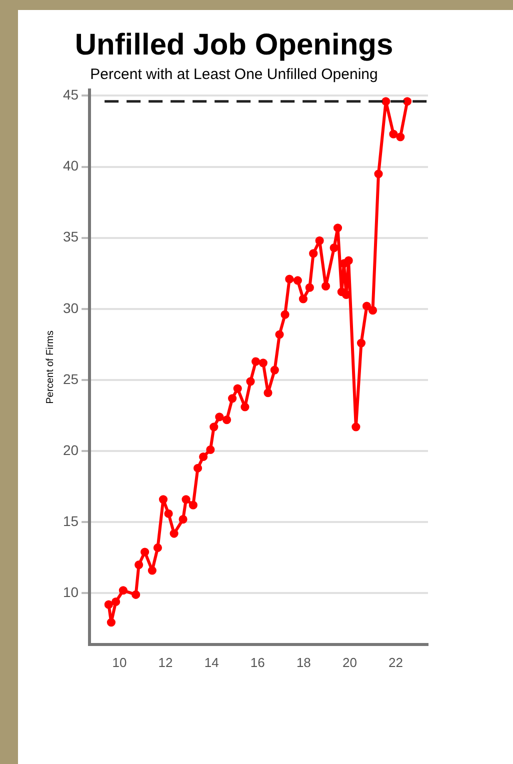 The height and width of the screenshot is (764, 513). Describe the element at coordinates (70, 378) in the screenshot. I see `y-tick-label: 25` at that location.